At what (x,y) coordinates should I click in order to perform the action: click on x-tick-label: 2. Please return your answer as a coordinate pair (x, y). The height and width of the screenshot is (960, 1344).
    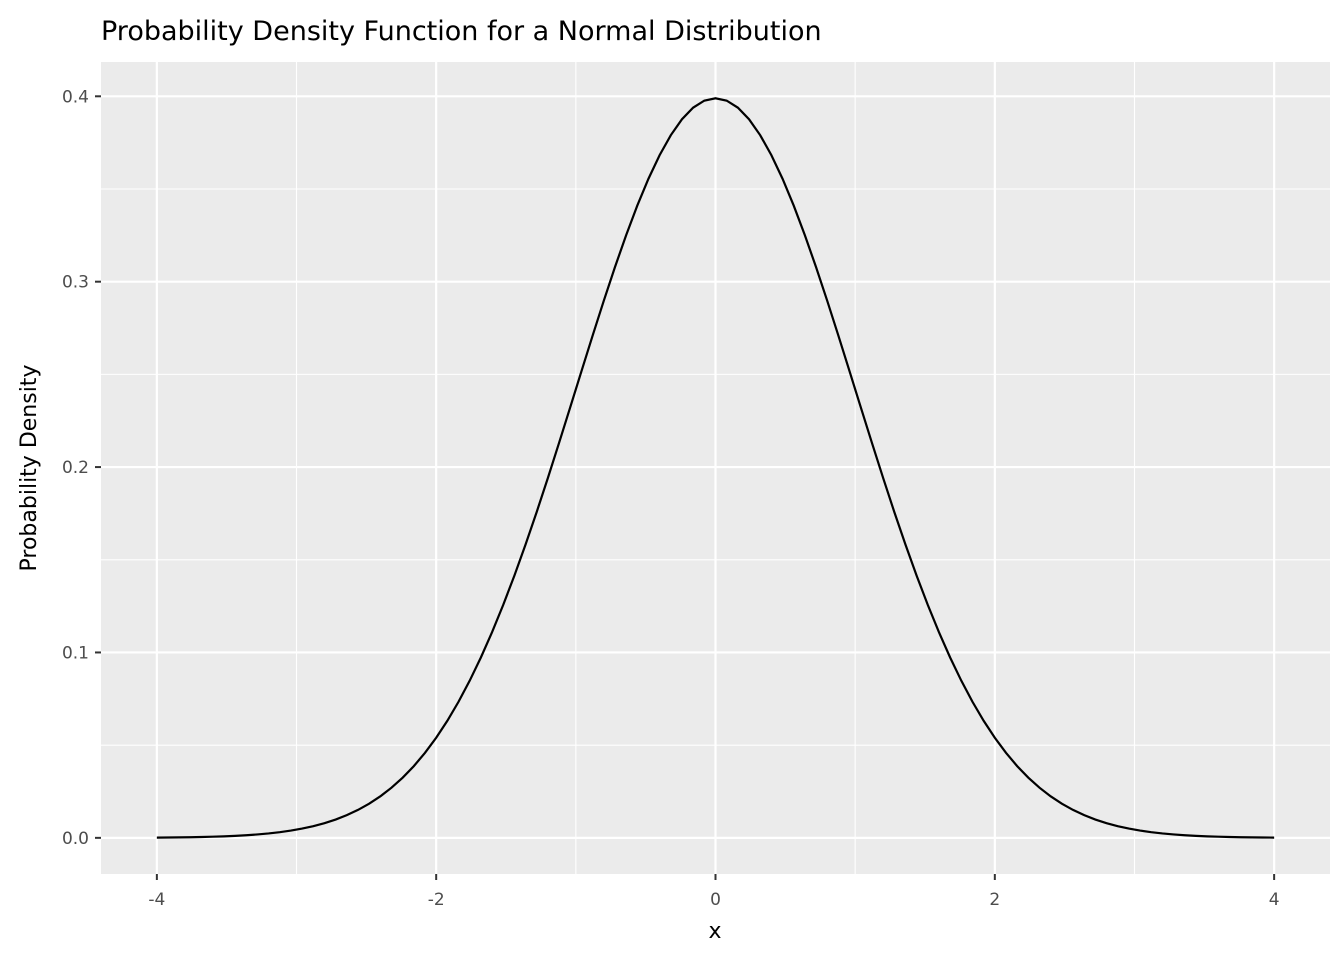
    Looking at the image, I should click on (994, 900).